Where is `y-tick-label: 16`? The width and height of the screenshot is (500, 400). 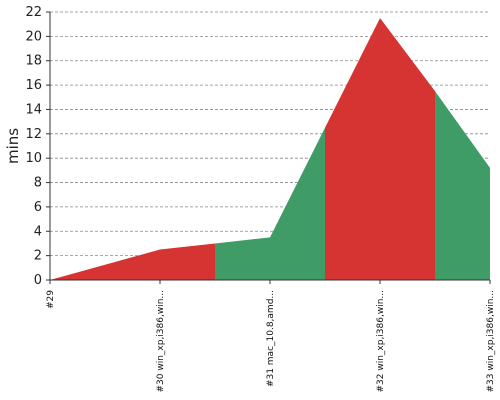 y-tick-label: 16 is located at coordinates (33, 85).